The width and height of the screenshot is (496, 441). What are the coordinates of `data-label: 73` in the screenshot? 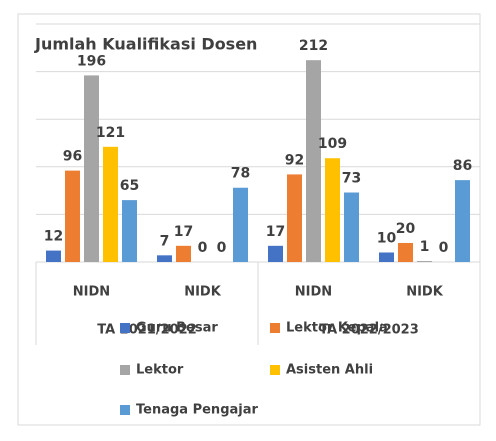 It's located at (351, 179).